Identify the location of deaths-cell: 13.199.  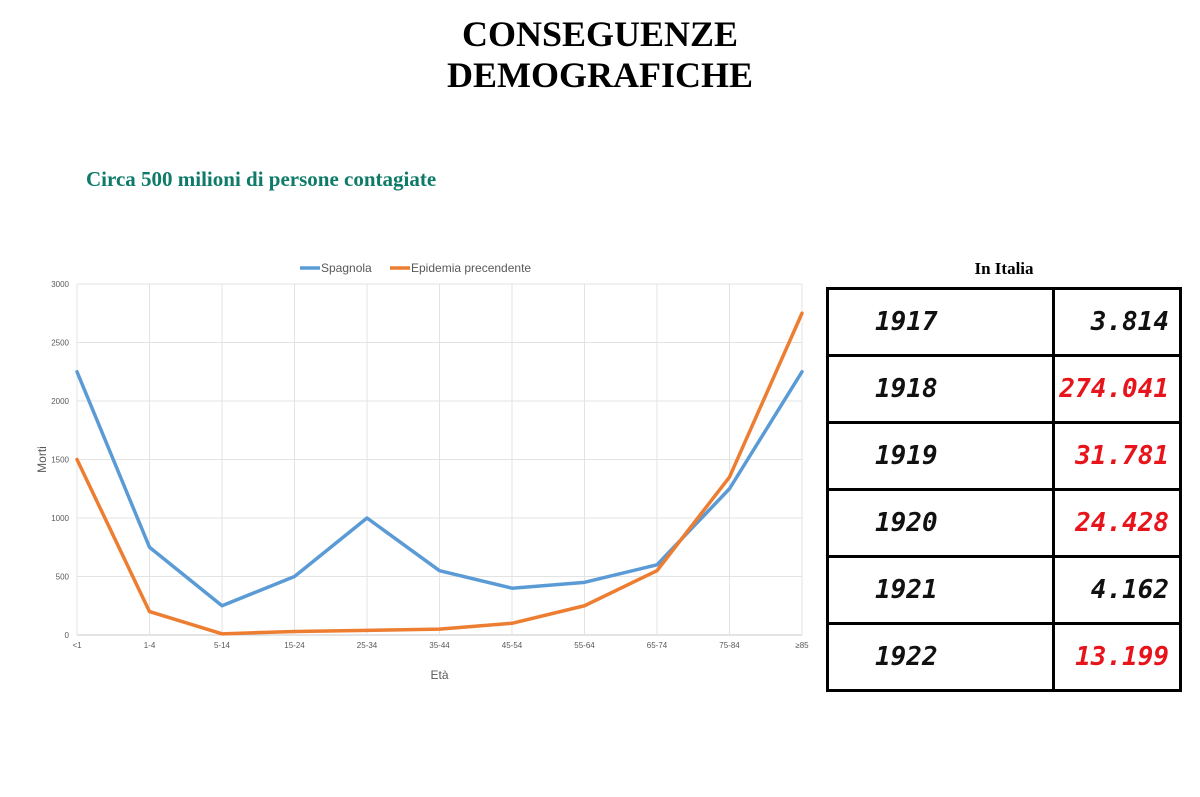
(1117, 657).